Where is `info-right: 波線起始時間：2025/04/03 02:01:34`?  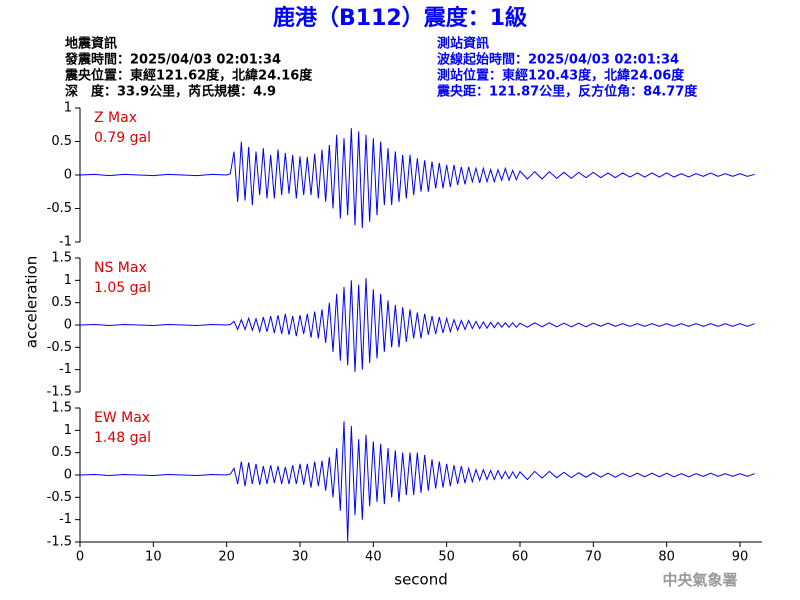 info-right: 波線起始時間：2025/04/03 02:01:34 is located at coordinates (558, 60).